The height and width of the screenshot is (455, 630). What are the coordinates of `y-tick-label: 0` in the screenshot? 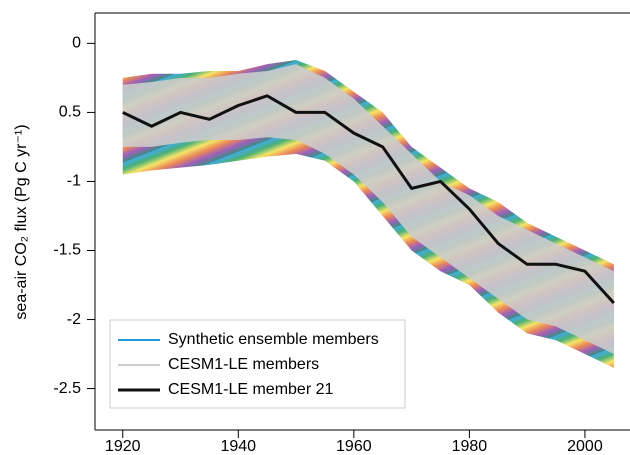 It's located at (76, 43).